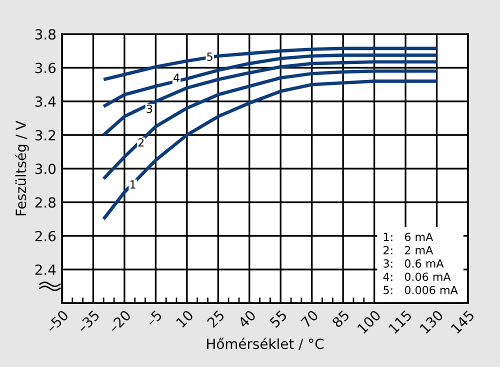 The height and width of the screenshot is (367, 500). Describe the element at coordinates (153, 318) in the screenshot. I see `x-tick-label: –5` at that location.